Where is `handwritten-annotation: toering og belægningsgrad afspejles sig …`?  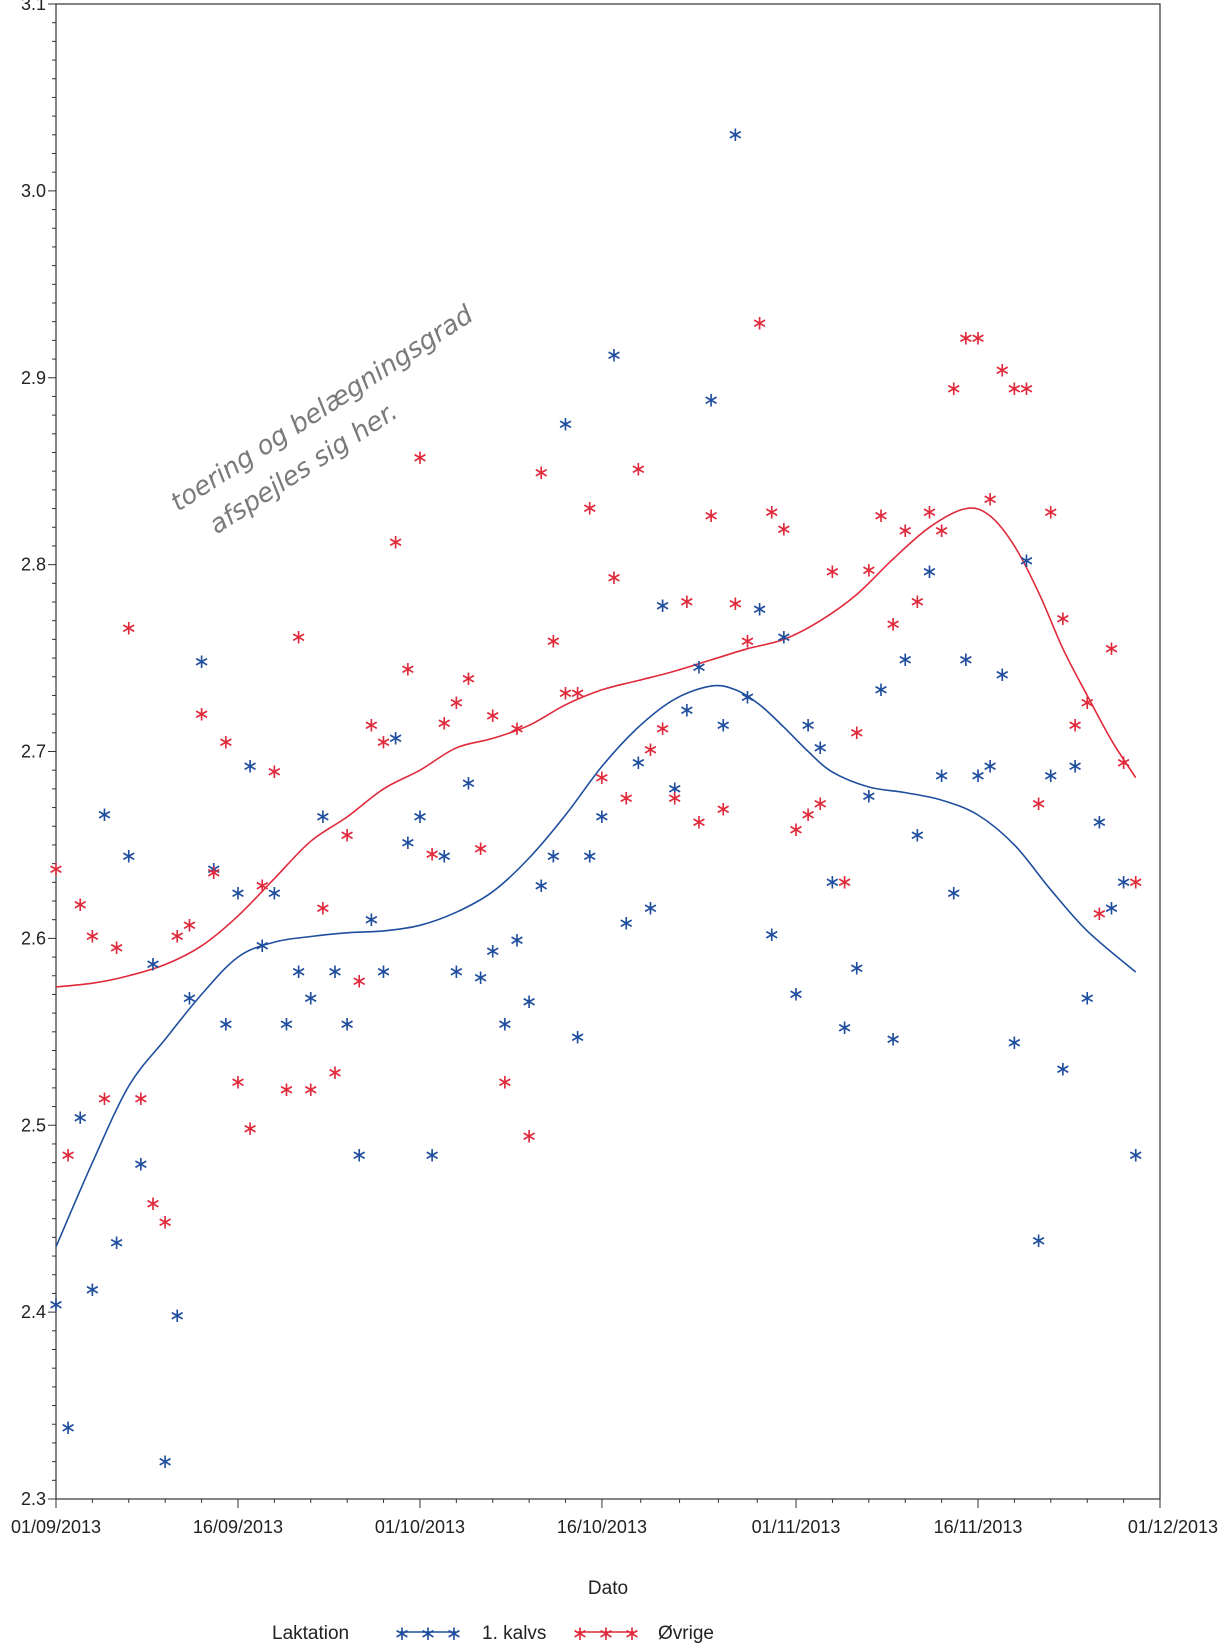
handwritten-annotation: toering og belægningsgrad afspejles sig … is located at coordinates (322, 420).